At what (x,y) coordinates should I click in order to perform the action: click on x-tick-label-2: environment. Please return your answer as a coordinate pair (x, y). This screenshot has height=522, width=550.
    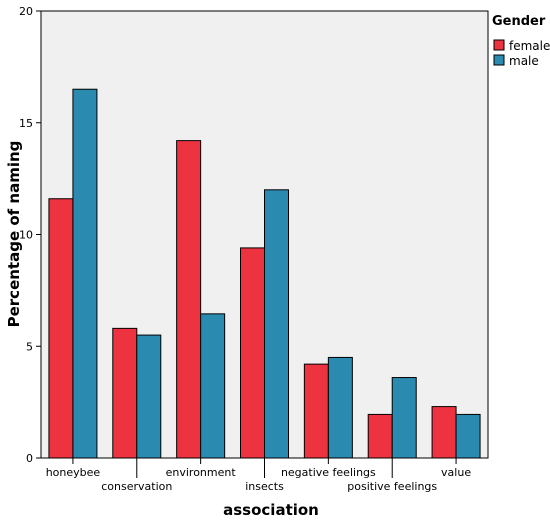
    Looking at the image, I should click on (201, 472).